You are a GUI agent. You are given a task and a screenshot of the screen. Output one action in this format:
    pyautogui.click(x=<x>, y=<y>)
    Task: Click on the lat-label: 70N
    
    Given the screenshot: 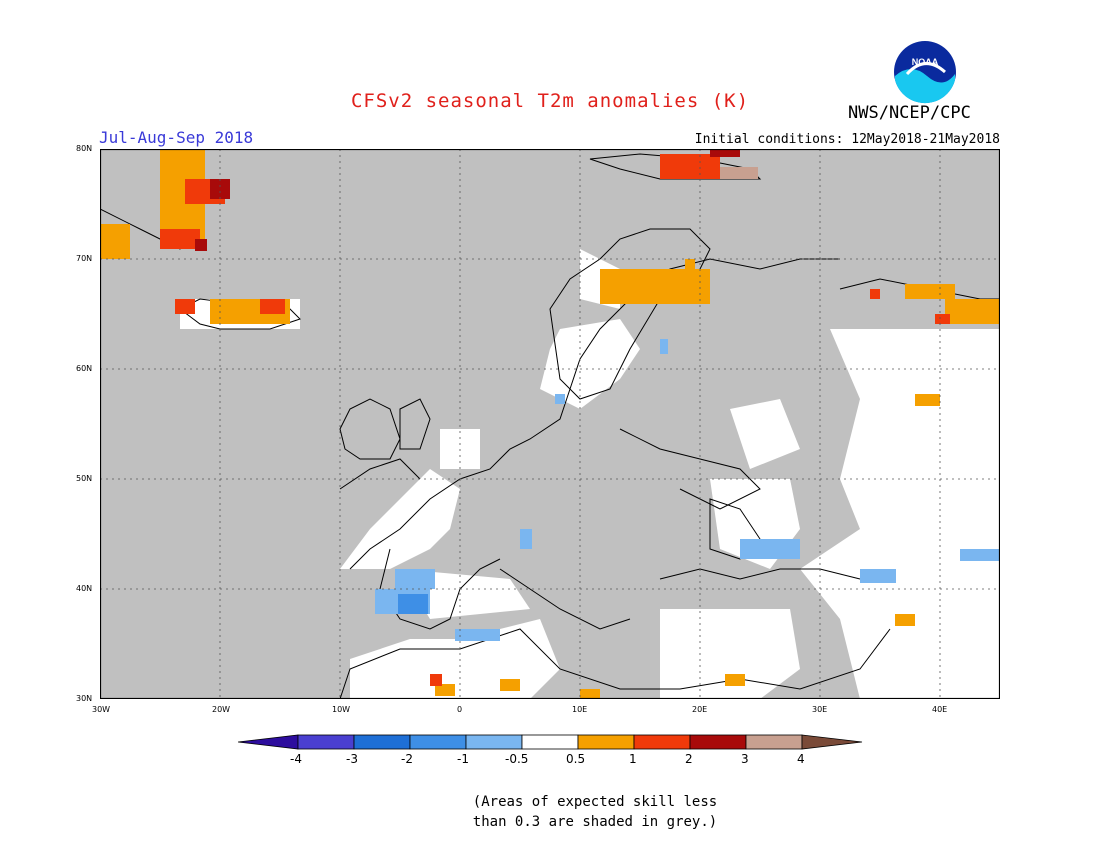 What is the action you would take?
    pyautogui.click(x=84, y=258)
    